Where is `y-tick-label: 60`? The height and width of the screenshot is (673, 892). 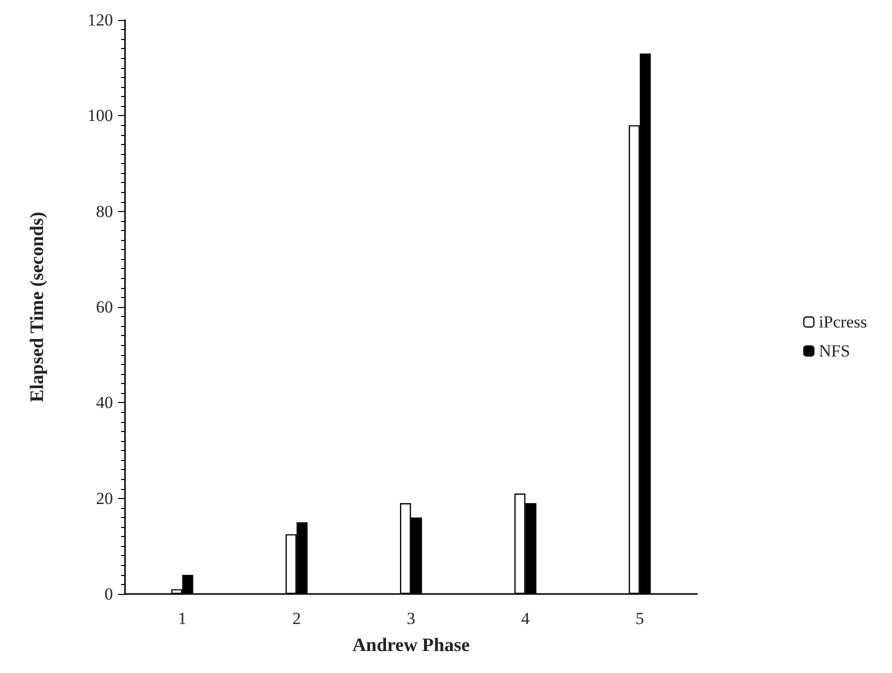
y-tick-label: 60 is located at coordinates (104, 307).